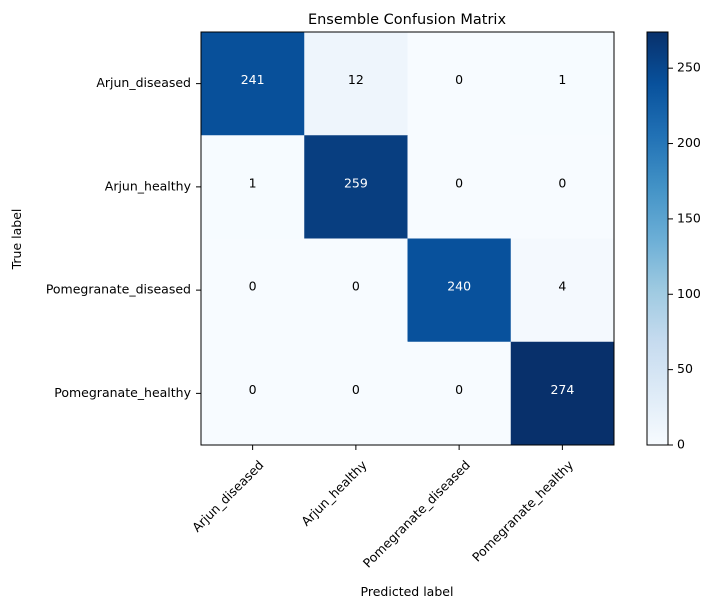 Image resolution: width=712 pixels, height=613 pixels. I want to click on x-tick-label: Pomegranate_diseased, so click(416, 513).